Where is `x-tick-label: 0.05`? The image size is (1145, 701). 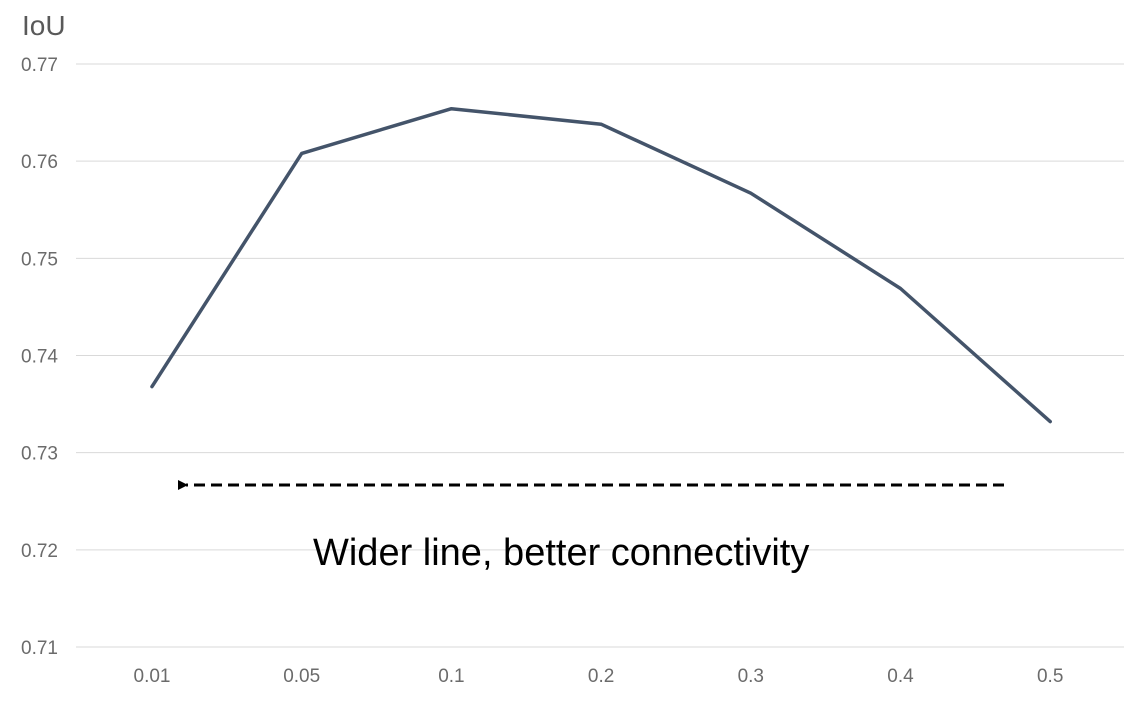
x-tick-label: 0.05 is located at coordinates (301, 676).